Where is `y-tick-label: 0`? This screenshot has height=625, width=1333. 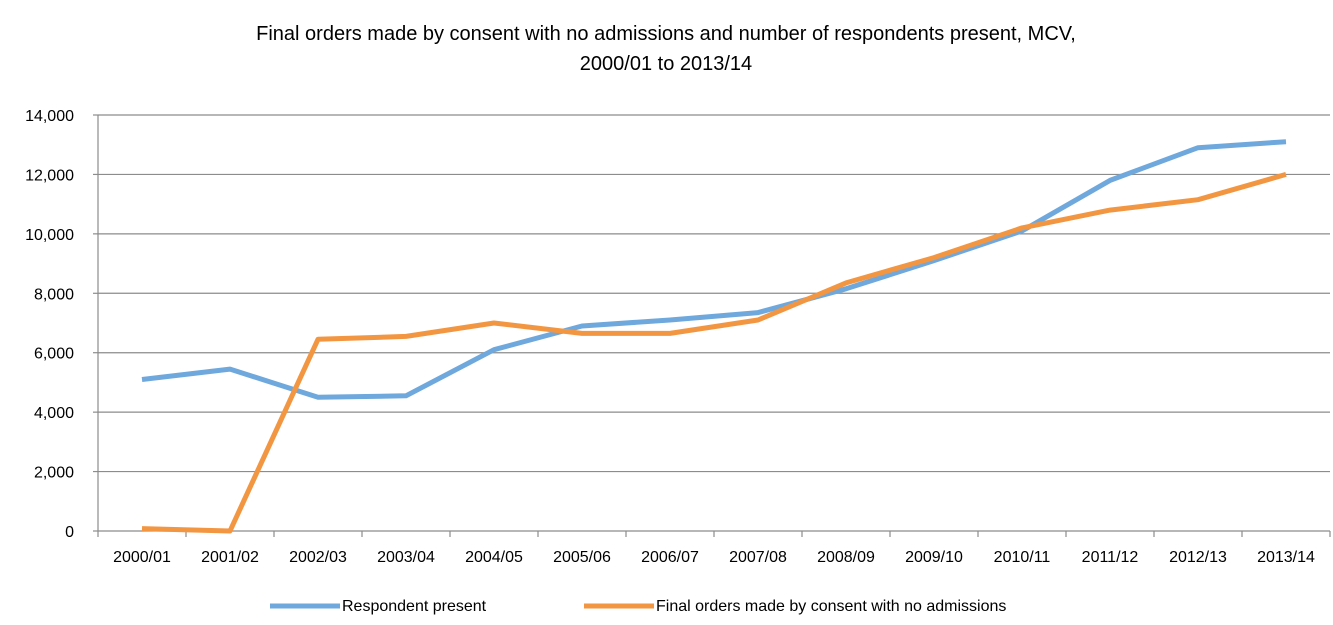
y-tick-label: 0 is located at coordinates (69, 532).